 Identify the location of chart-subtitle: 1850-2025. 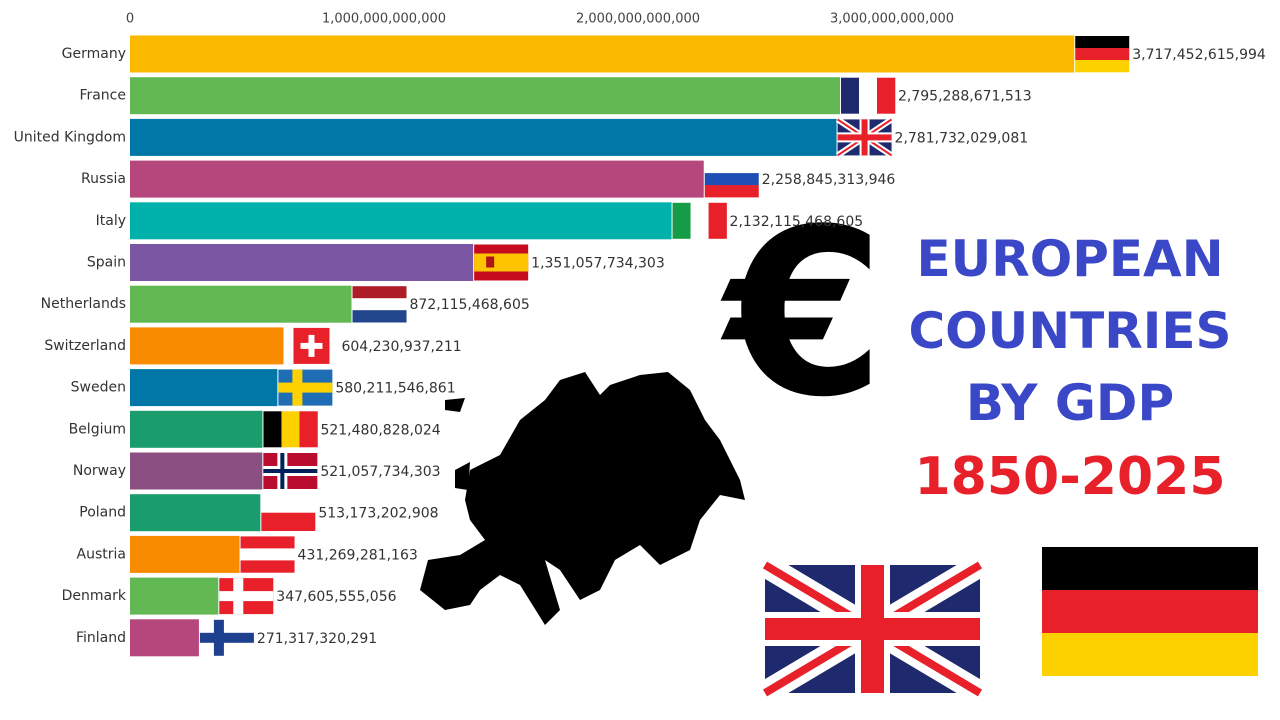
(1069, 477).